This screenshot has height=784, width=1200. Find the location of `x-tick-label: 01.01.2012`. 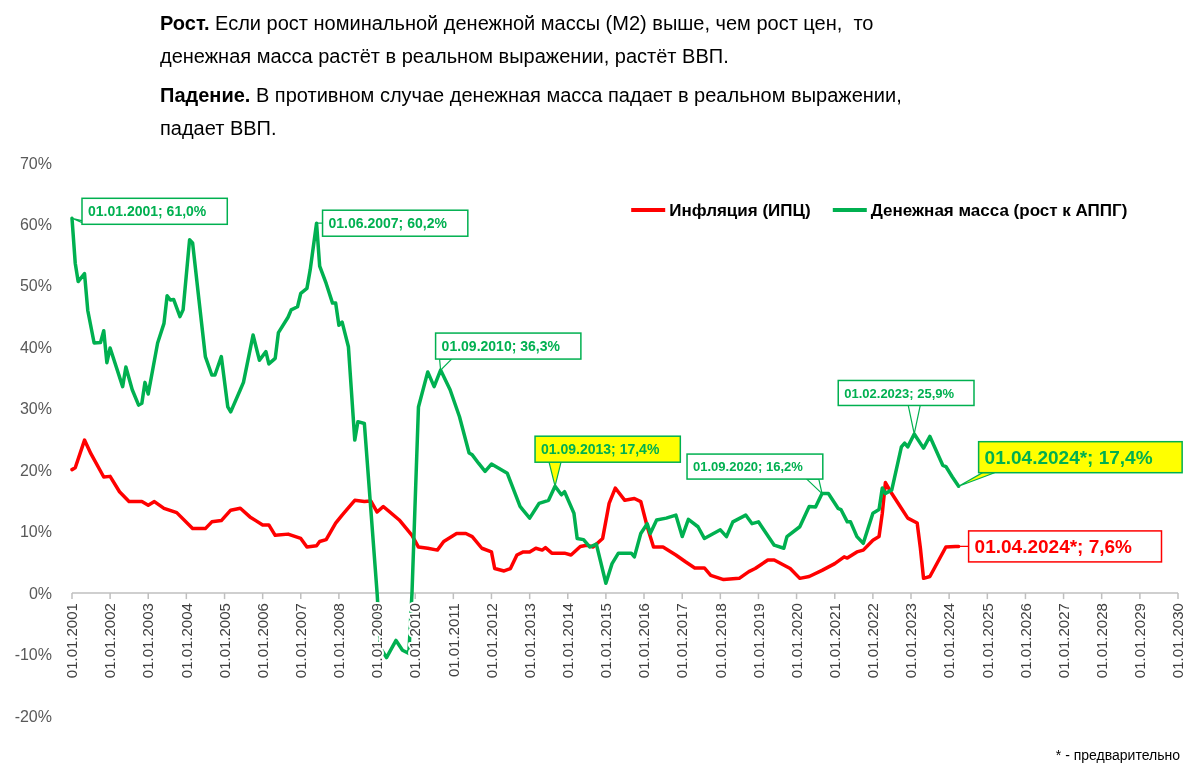

x-tick-label: 01.01.2012 is located at coordinates (491, 641).